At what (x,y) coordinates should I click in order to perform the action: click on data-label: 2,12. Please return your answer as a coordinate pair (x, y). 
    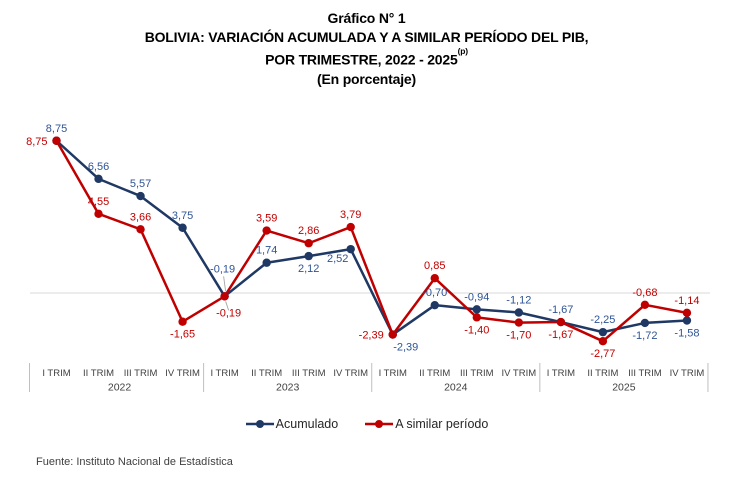
    Looking at the image, I should click on (308, 269).